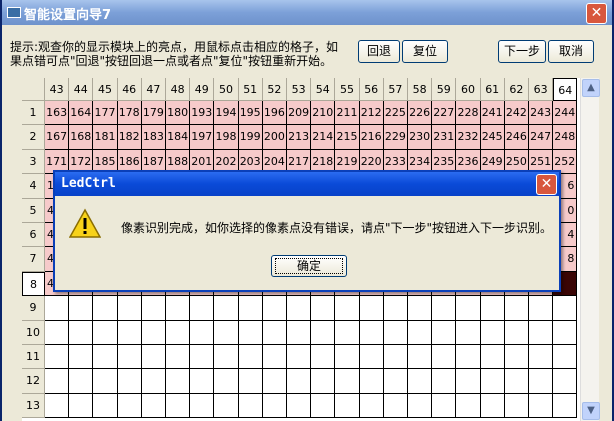 This screenshot has height=421, width=614. What do you see at coordinates (105, 113) in the screenshot?
I see `grid-cell: 177` at bounding box center [105, 113].